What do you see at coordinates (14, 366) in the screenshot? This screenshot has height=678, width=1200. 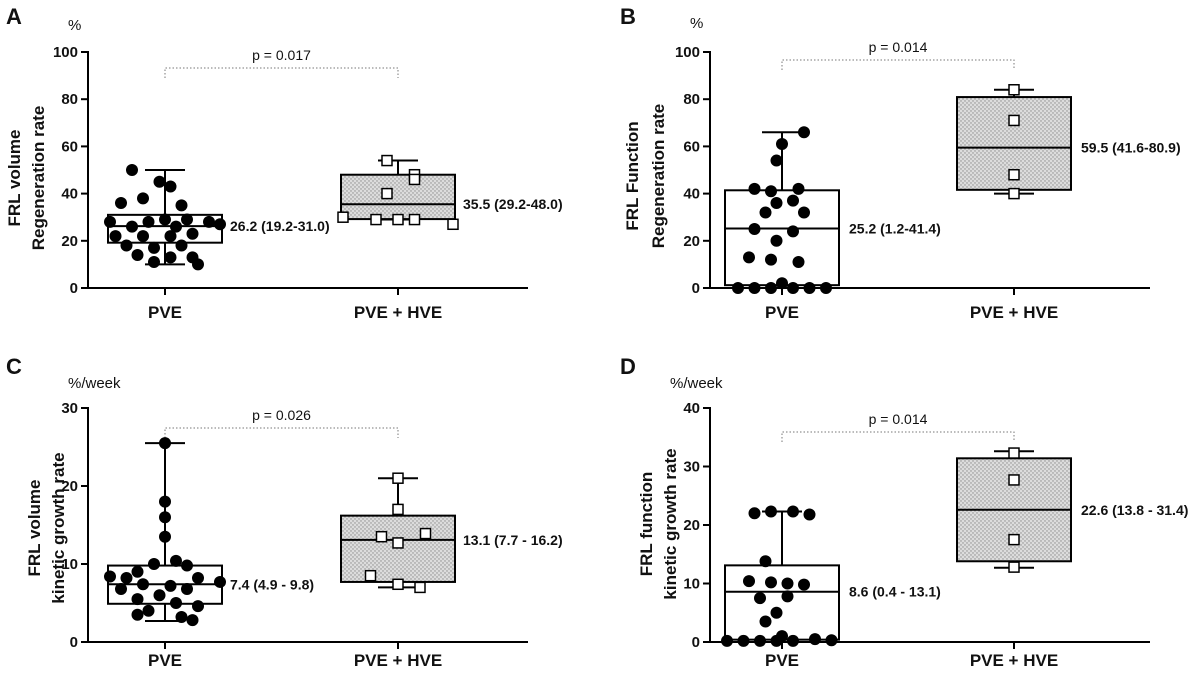 I see `panel-letter: C` at bounding box center [14, 366].